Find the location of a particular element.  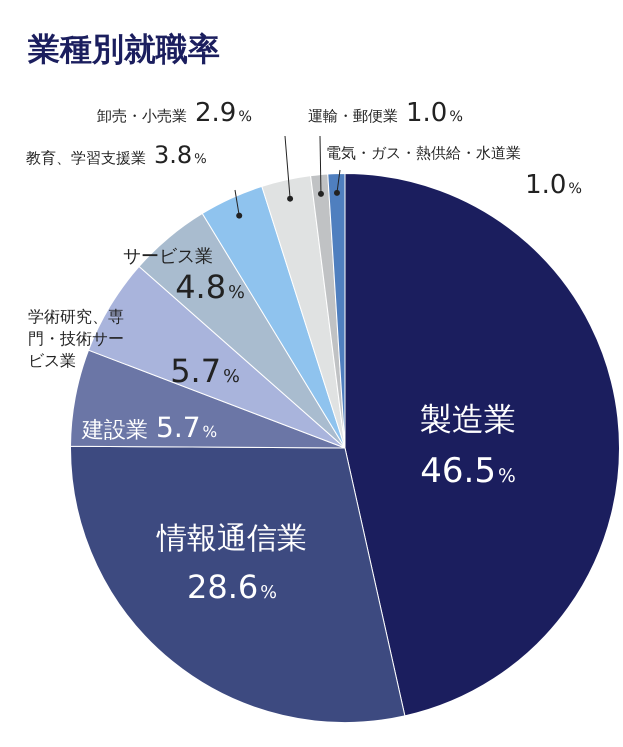

chart-title: 業種別就職率 is located at coordinates (124, 49).